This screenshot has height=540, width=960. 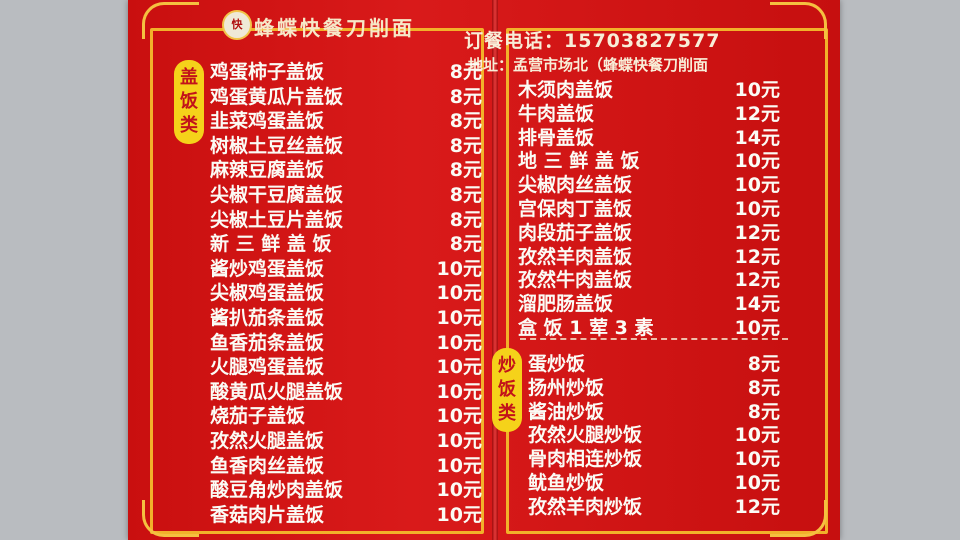 I want to click on menu-item: 尖椒肉丝盖饭 10元, so click(x=649, y=185).